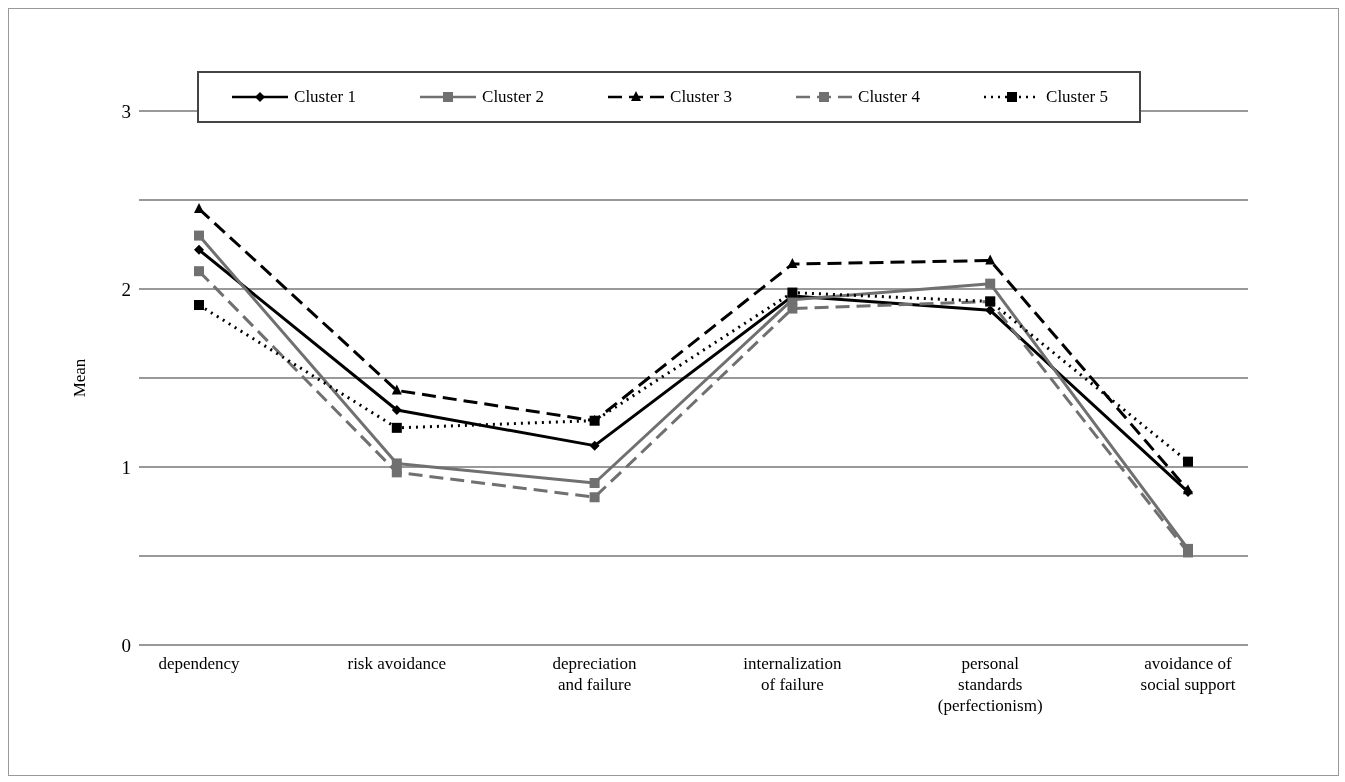 The width and height of the screenshot is (1345, 782). I want to click on x-tick-label: internalization of failure, so click(792, 674).